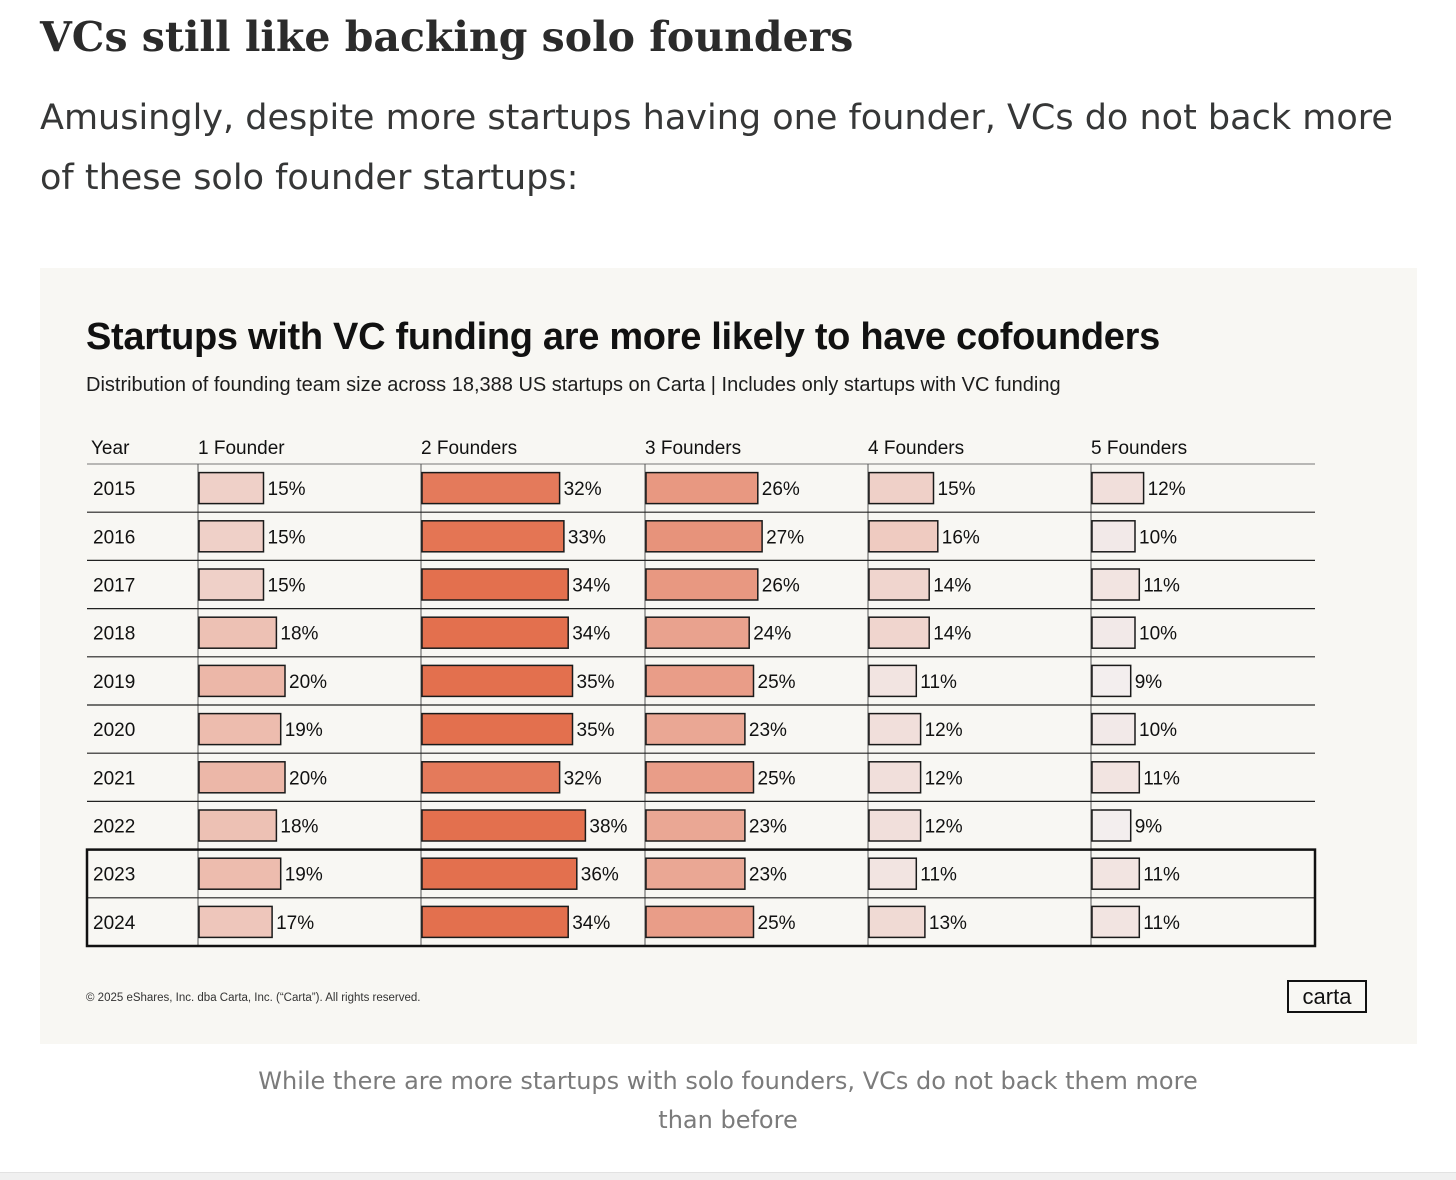  I want to click on bar-value-label: 18%, so click(299, 827).